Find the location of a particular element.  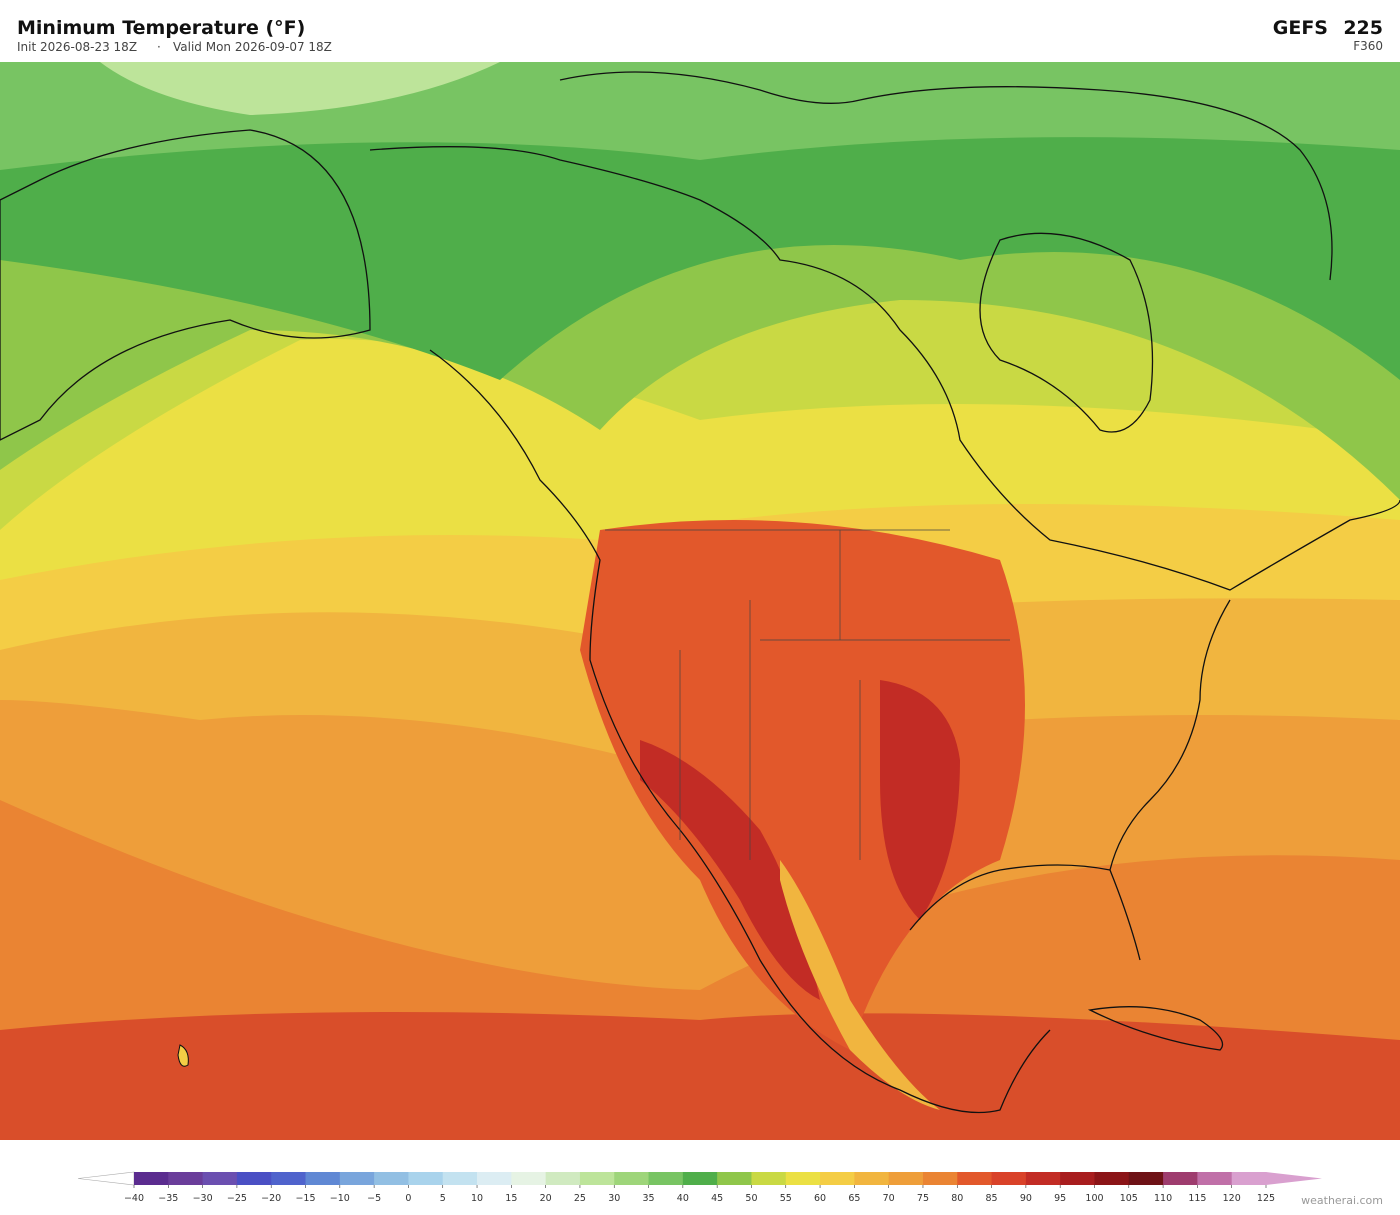

colorbar-tick-label: 95 is located at coordinates (1060, 1198).